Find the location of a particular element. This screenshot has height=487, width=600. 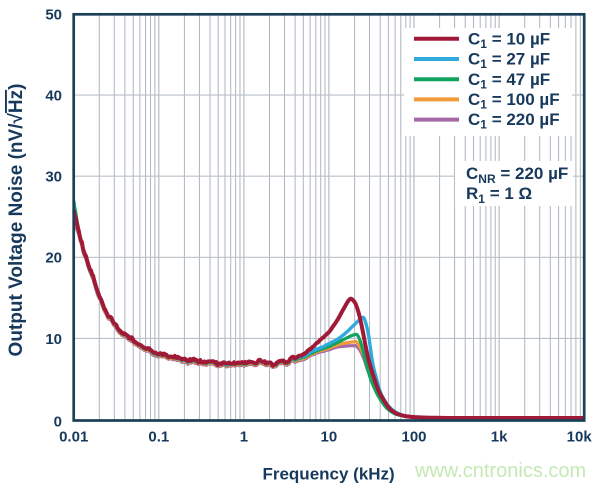

svg-text: 30 is located at coordinates (53, 177).